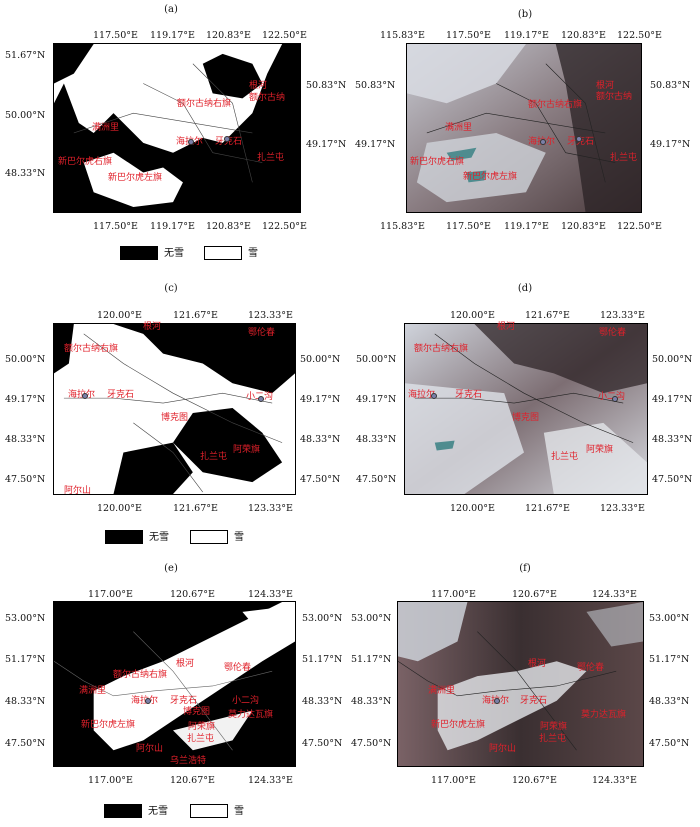  What do you see at coordinates (110, 780) in the screenshot?
I see `lon-tick: 117.00°E` at bounding box center [110, 780].